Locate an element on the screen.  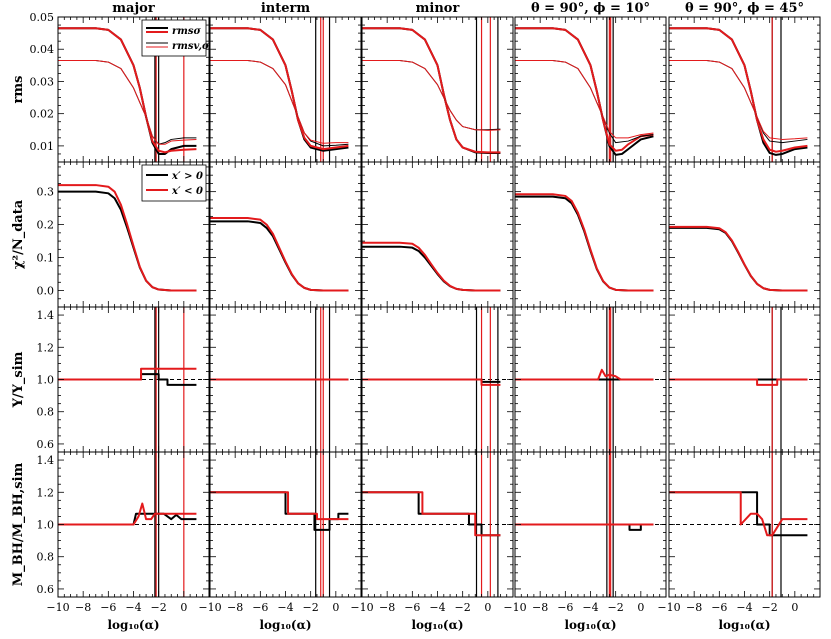
panel-r2-c4 is located at coordinates (744, 379).